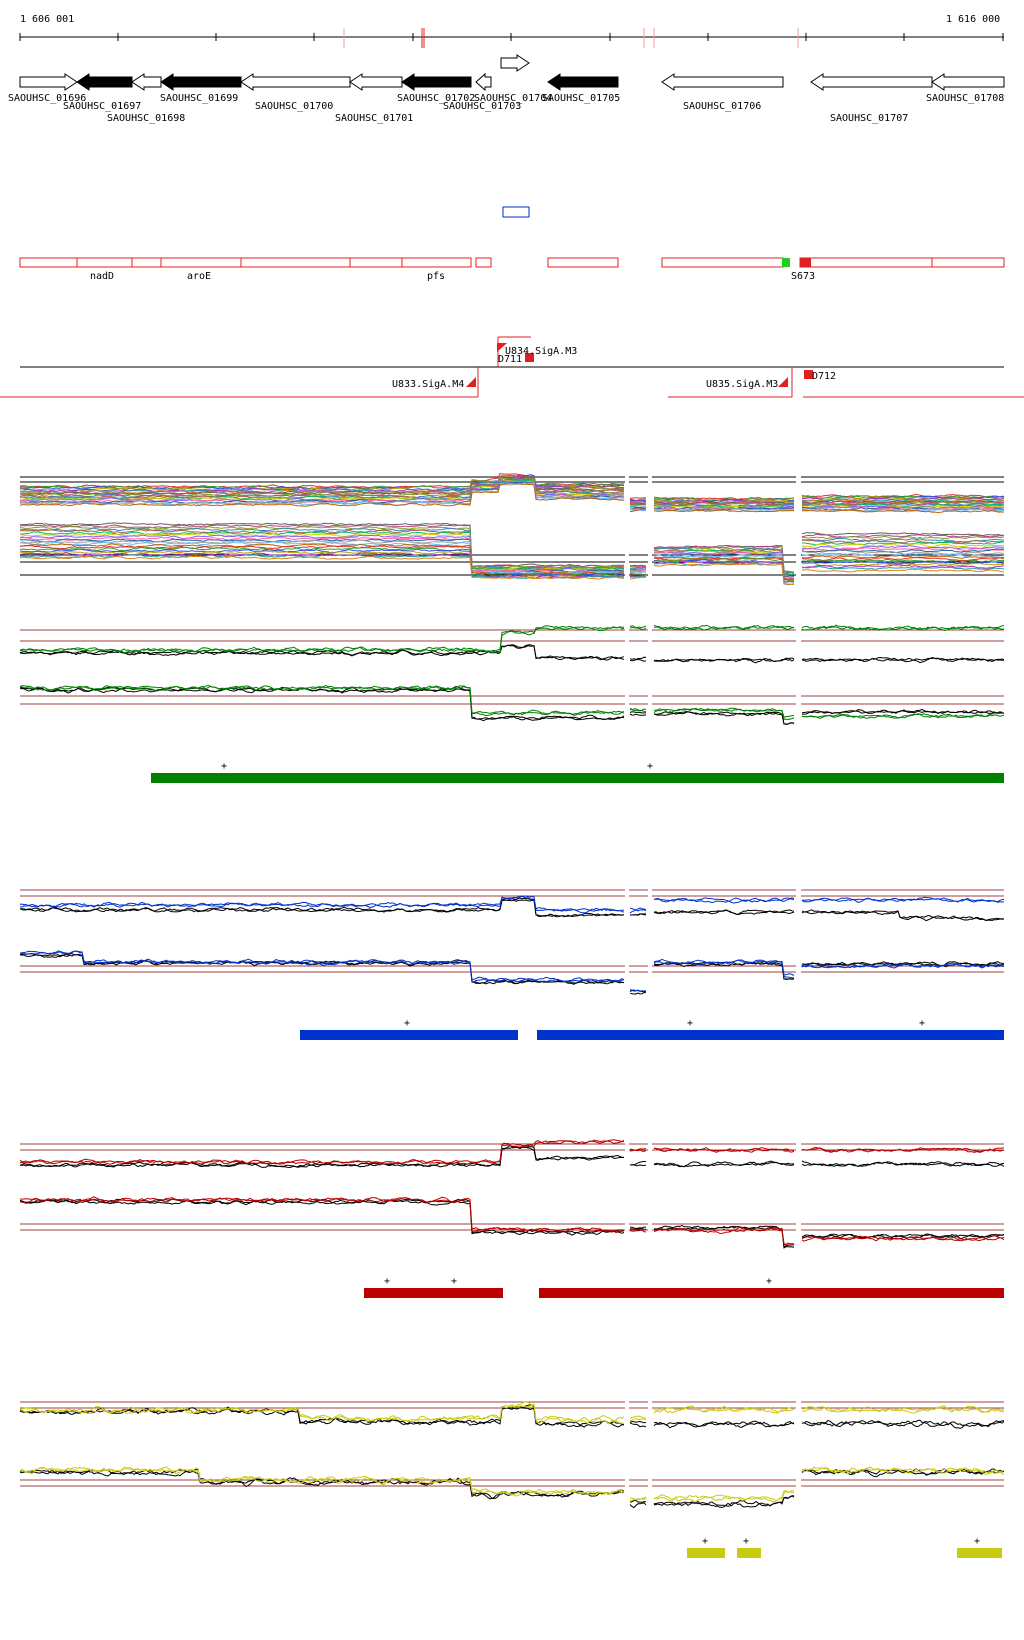 The width and height of the screenshot is (1024, 1640). I want to click on gene-name-nadD: nadD, so click(102, 276).